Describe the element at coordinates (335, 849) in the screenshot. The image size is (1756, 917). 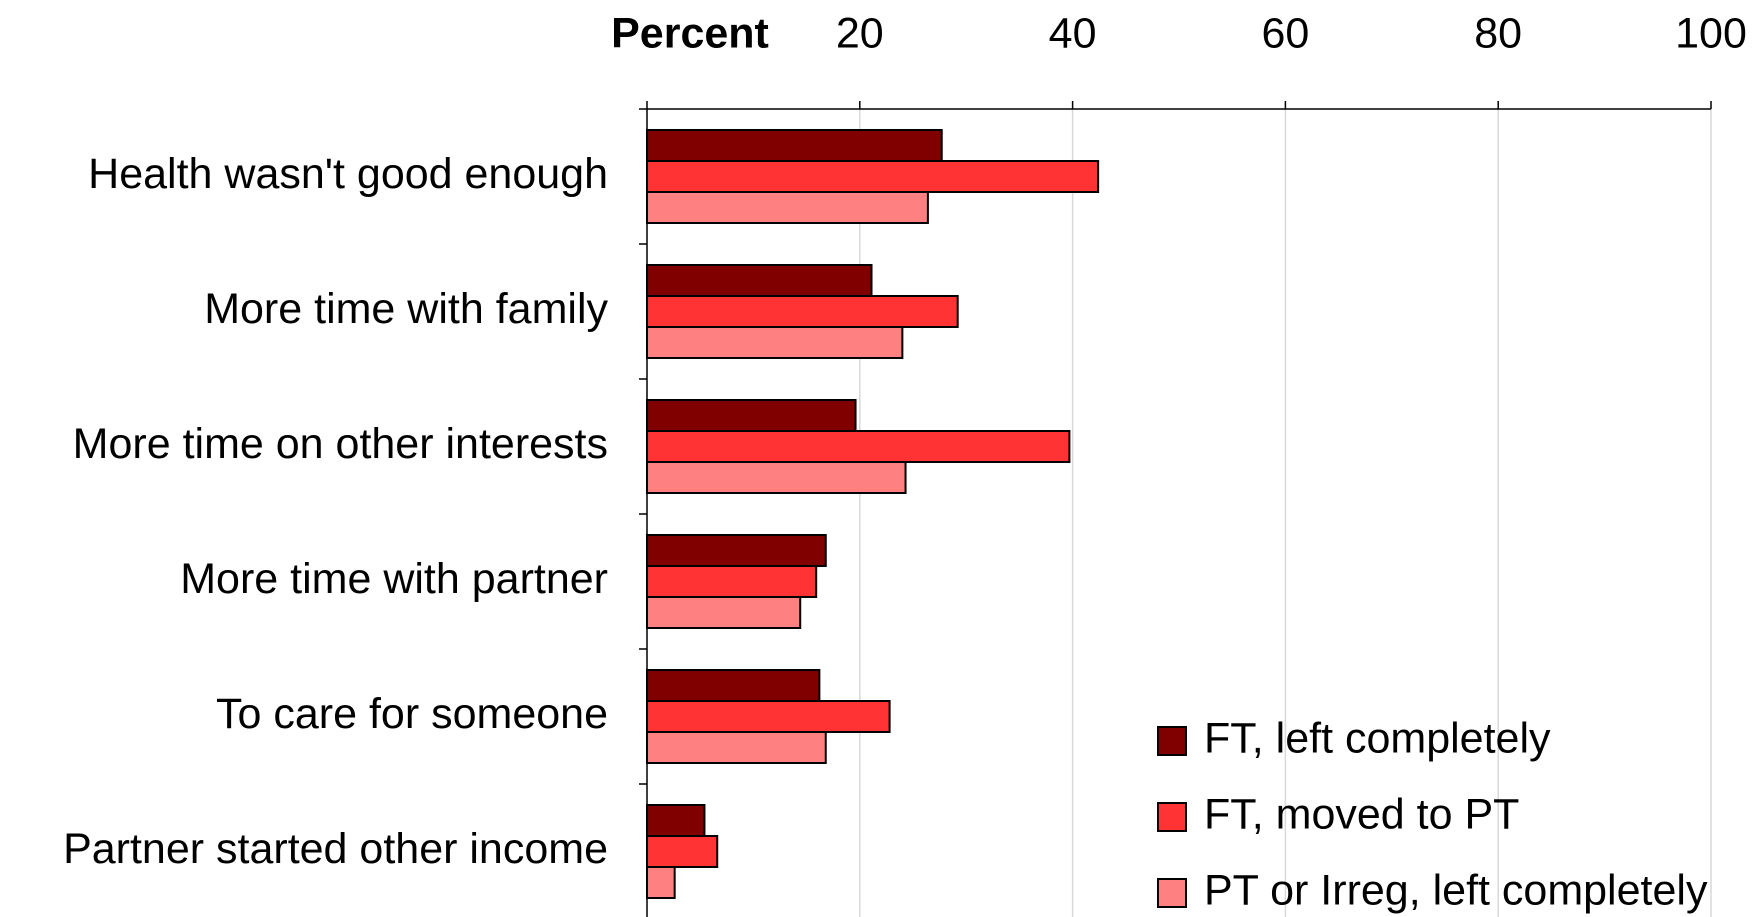
I see `y-tick-label: Partner started other income` at that location.